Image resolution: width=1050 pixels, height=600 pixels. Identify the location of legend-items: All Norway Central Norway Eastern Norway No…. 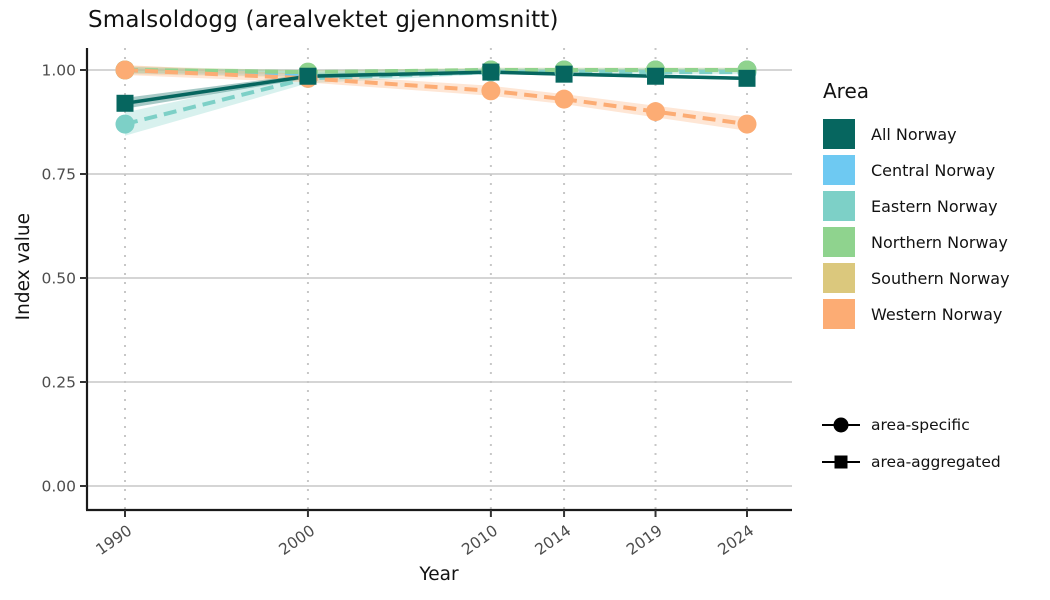
(916, 224).